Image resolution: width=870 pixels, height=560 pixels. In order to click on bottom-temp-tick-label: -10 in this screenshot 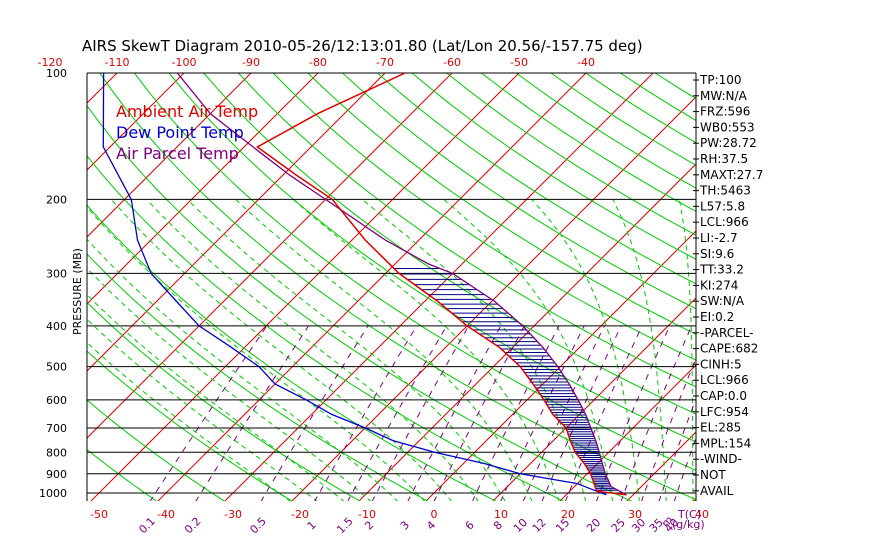, I will do `click(367, 514)`.